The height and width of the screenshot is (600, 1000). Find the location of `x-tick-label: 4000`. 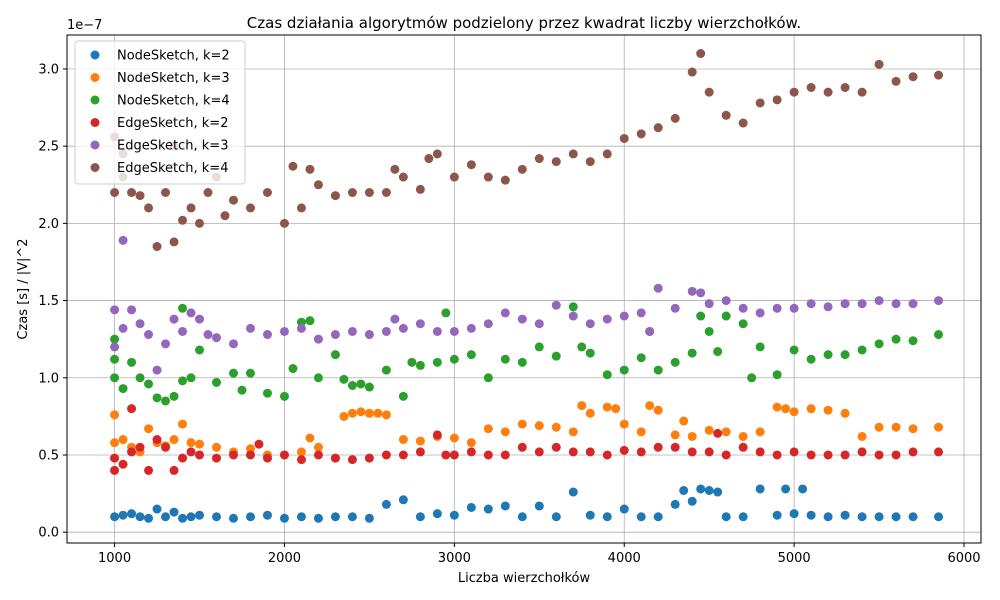

x-tick-label: 4000 is located at coordinates (624, 558).